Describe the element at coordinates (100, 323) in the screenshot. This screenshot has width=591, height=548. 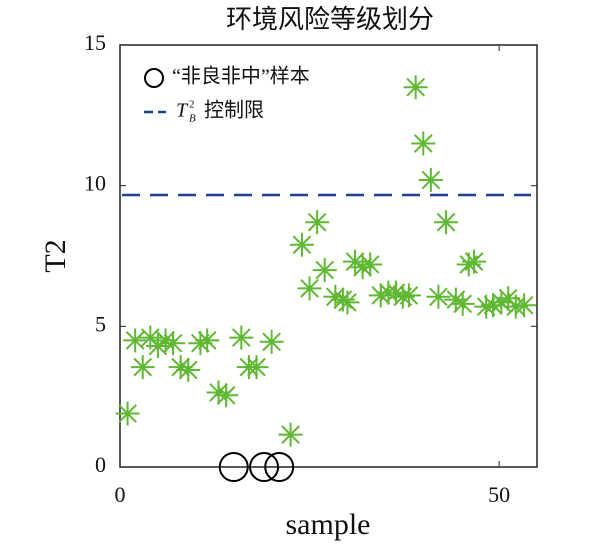
I see `y-tick-label: 5` at that location.